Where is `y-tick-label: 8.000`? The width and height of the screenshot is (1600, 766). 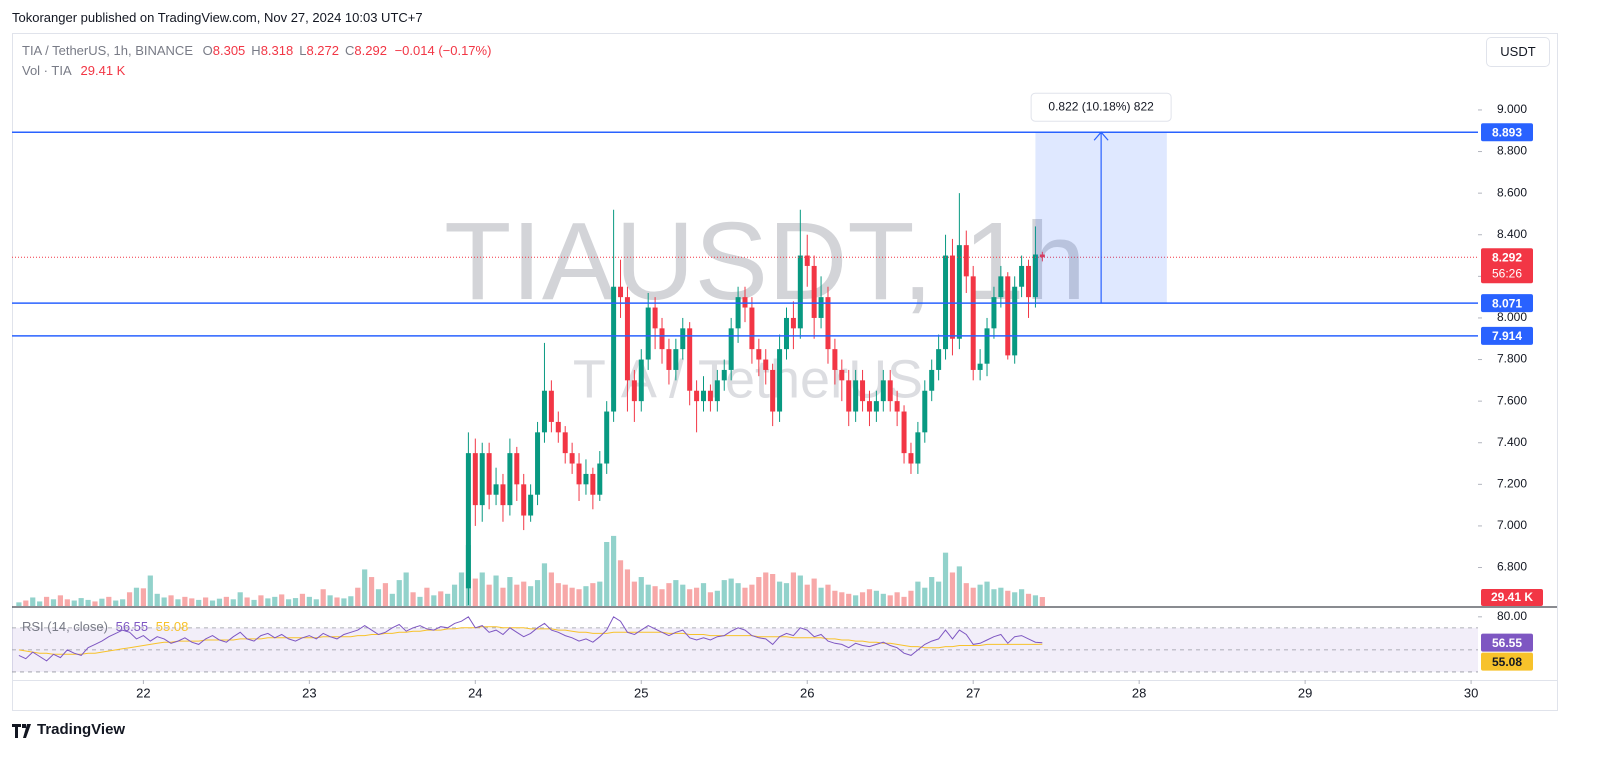
y-tick-label: 8.000 is located at coordinates (1512, 317).